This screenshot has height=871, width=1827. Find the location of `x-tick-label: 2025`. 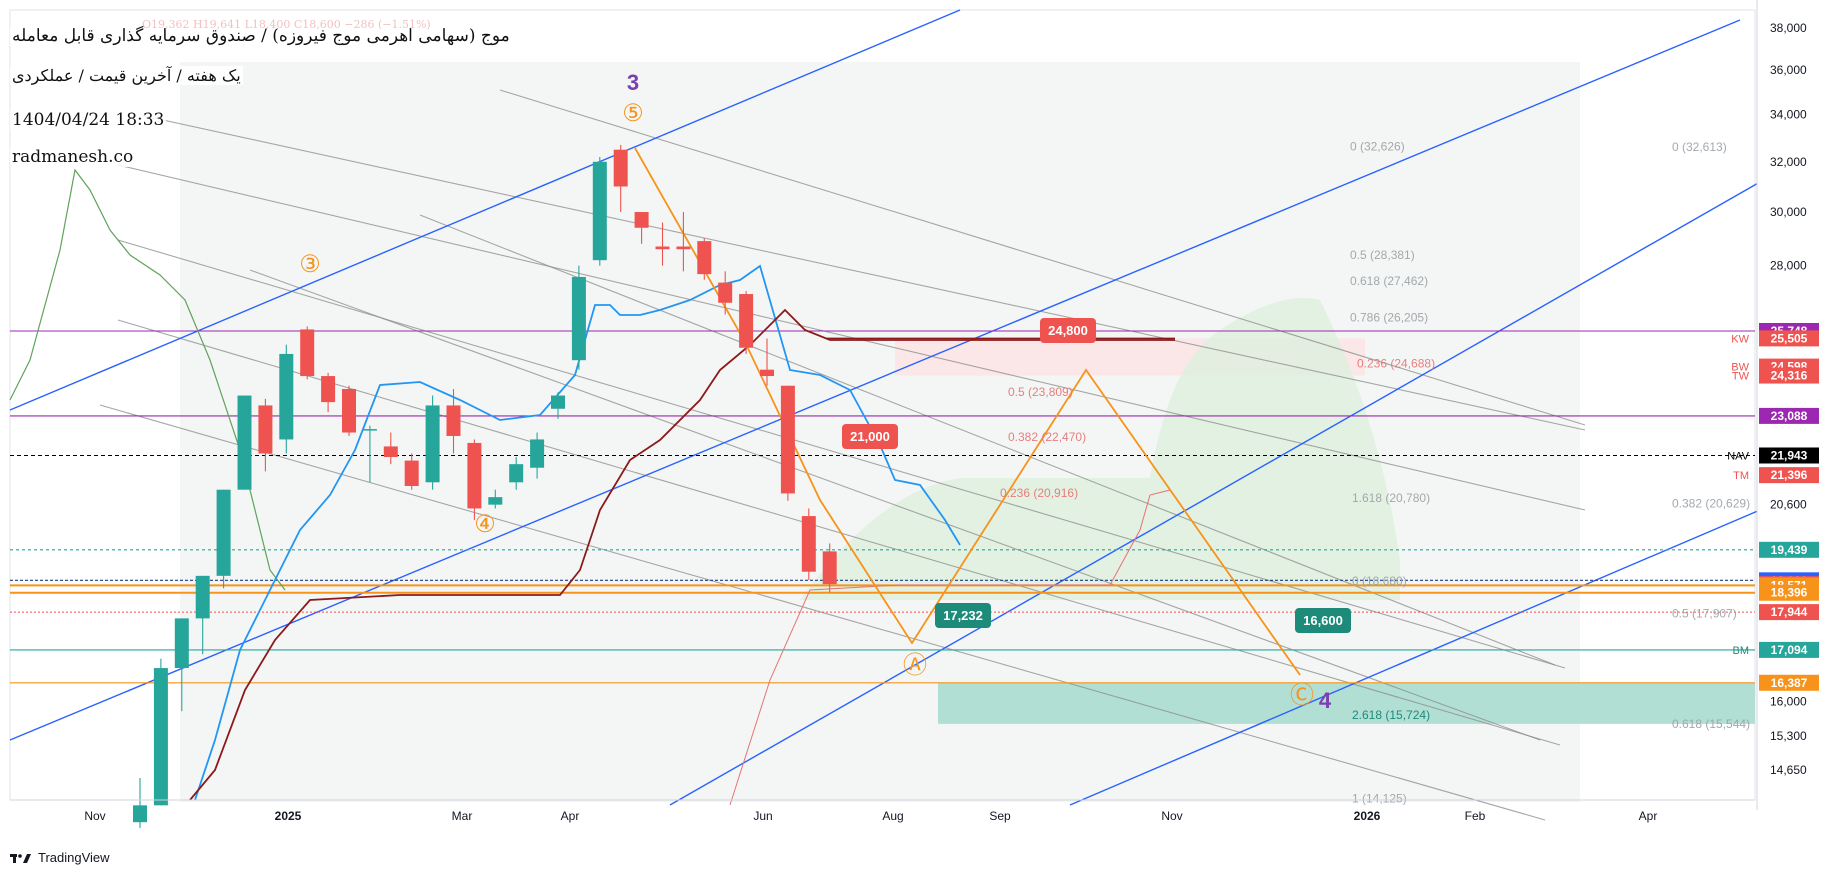

x-tick-label: 2025 is located at coordinates (288, 816).